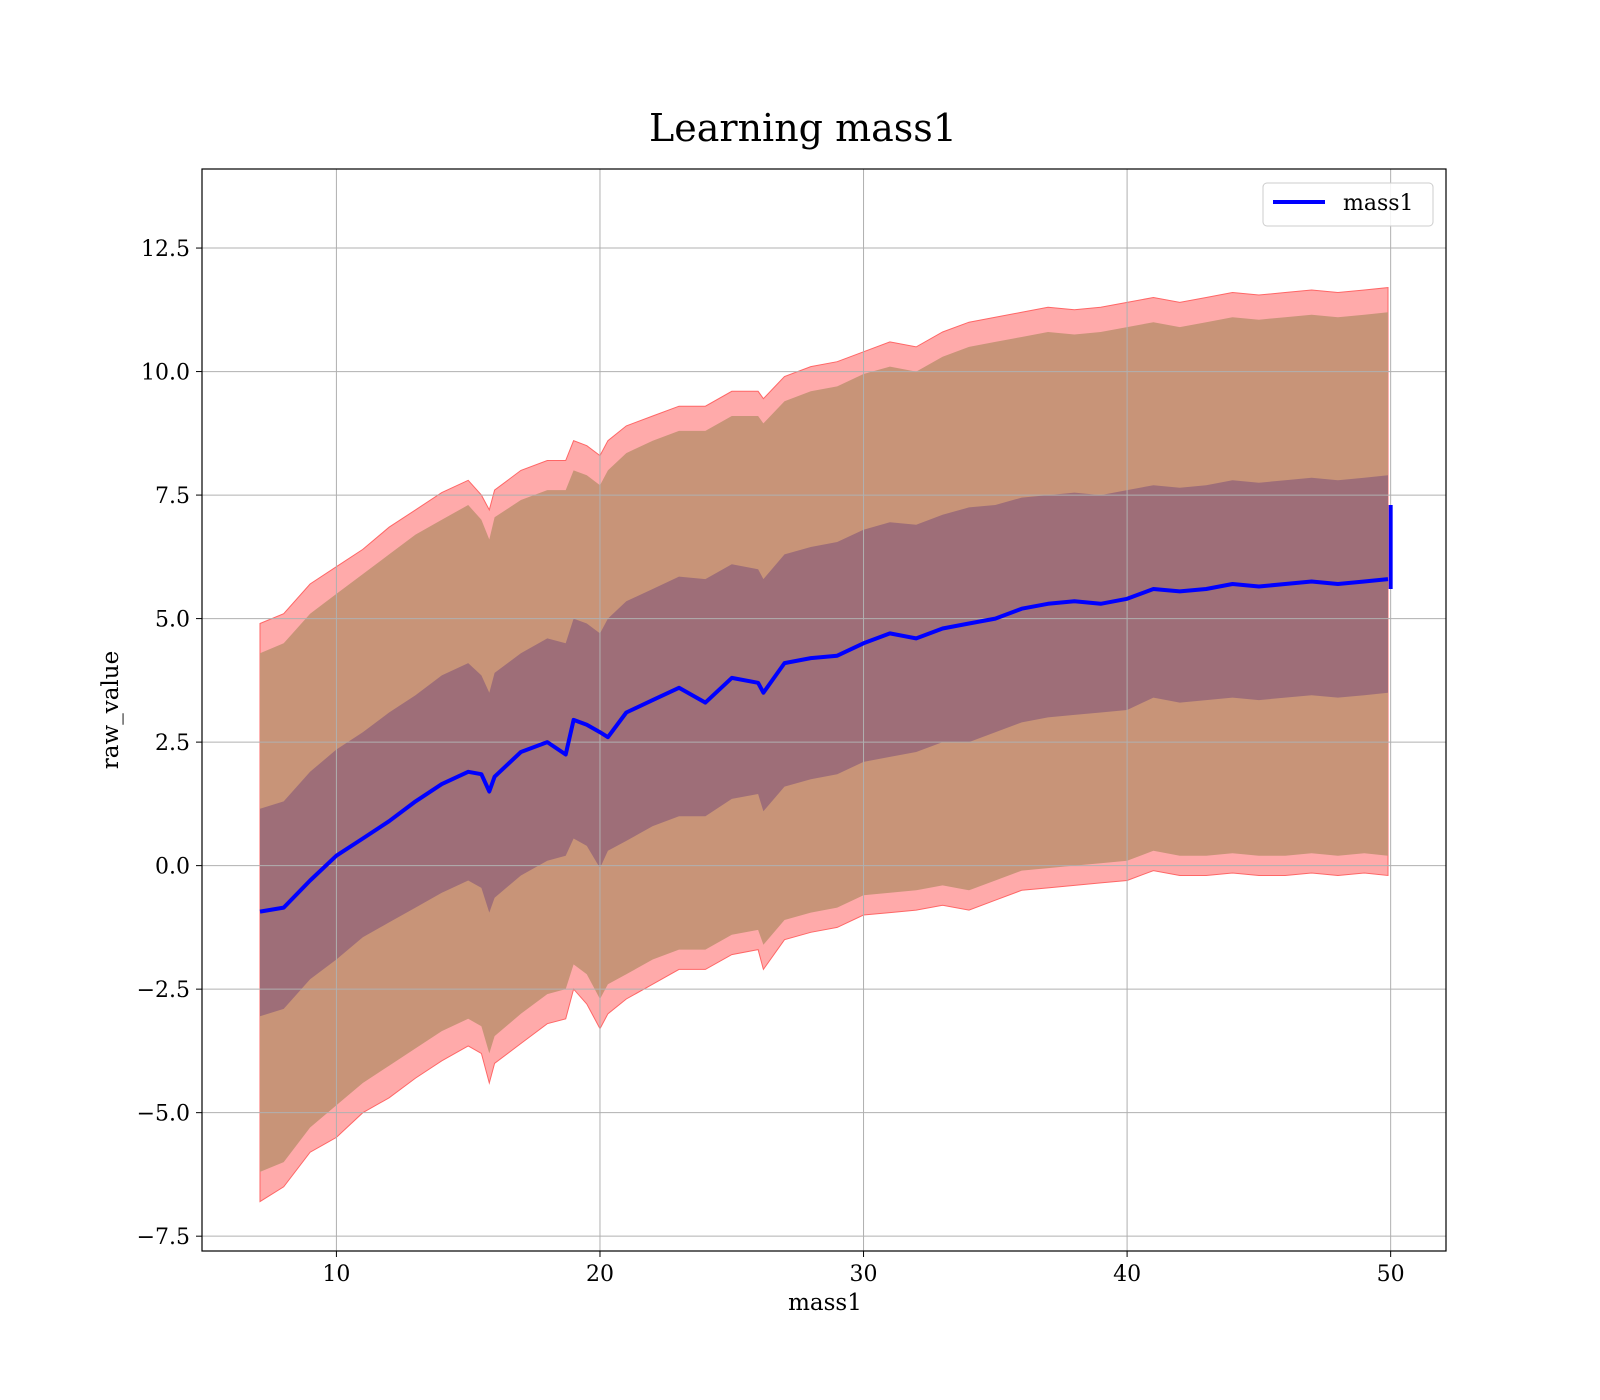  I want to click on x-tick-label-0: 10, so click(336, 1274).